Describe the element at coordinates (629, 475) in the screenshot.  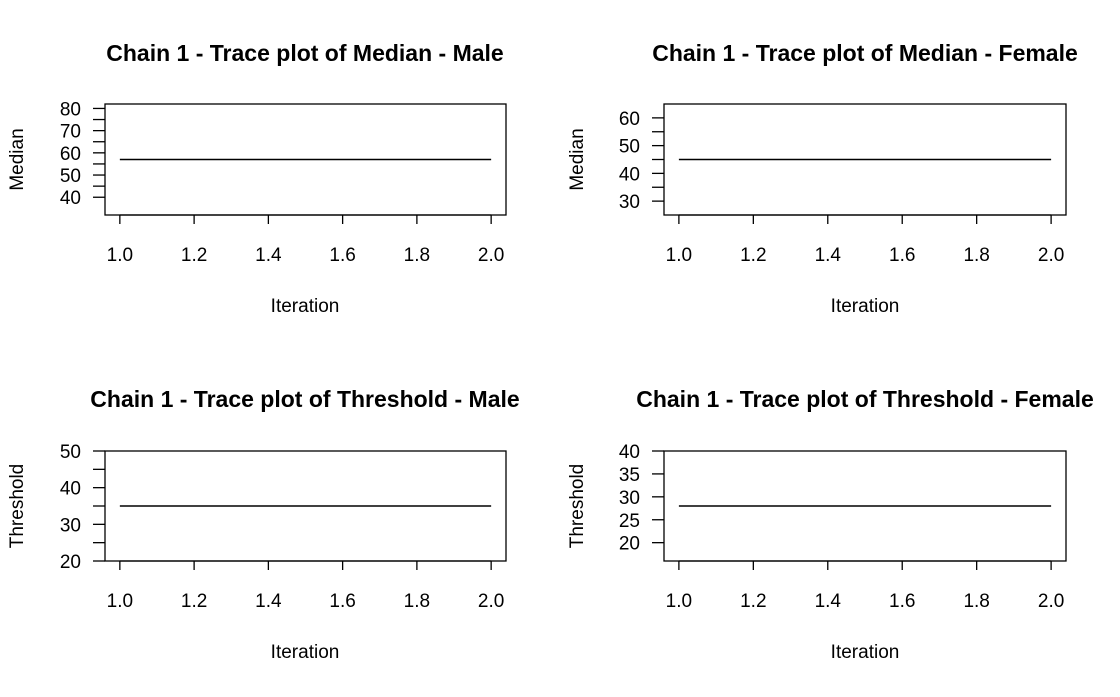
I see `y-tick-label: 35` at that location.